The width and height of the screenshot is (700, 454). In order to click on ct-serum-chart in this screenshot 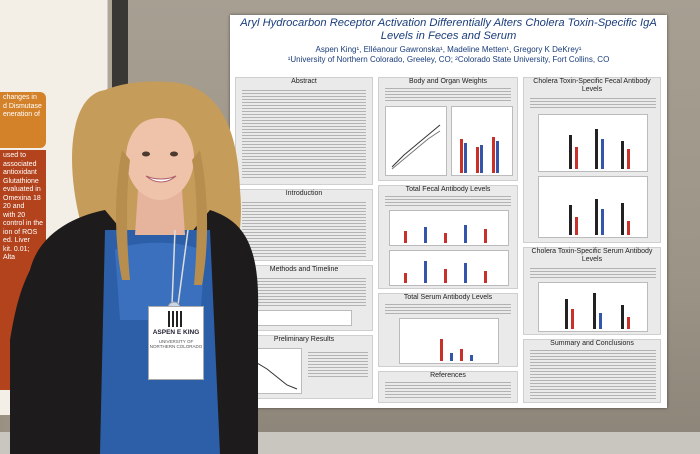, I will do `click(593, 307)`.